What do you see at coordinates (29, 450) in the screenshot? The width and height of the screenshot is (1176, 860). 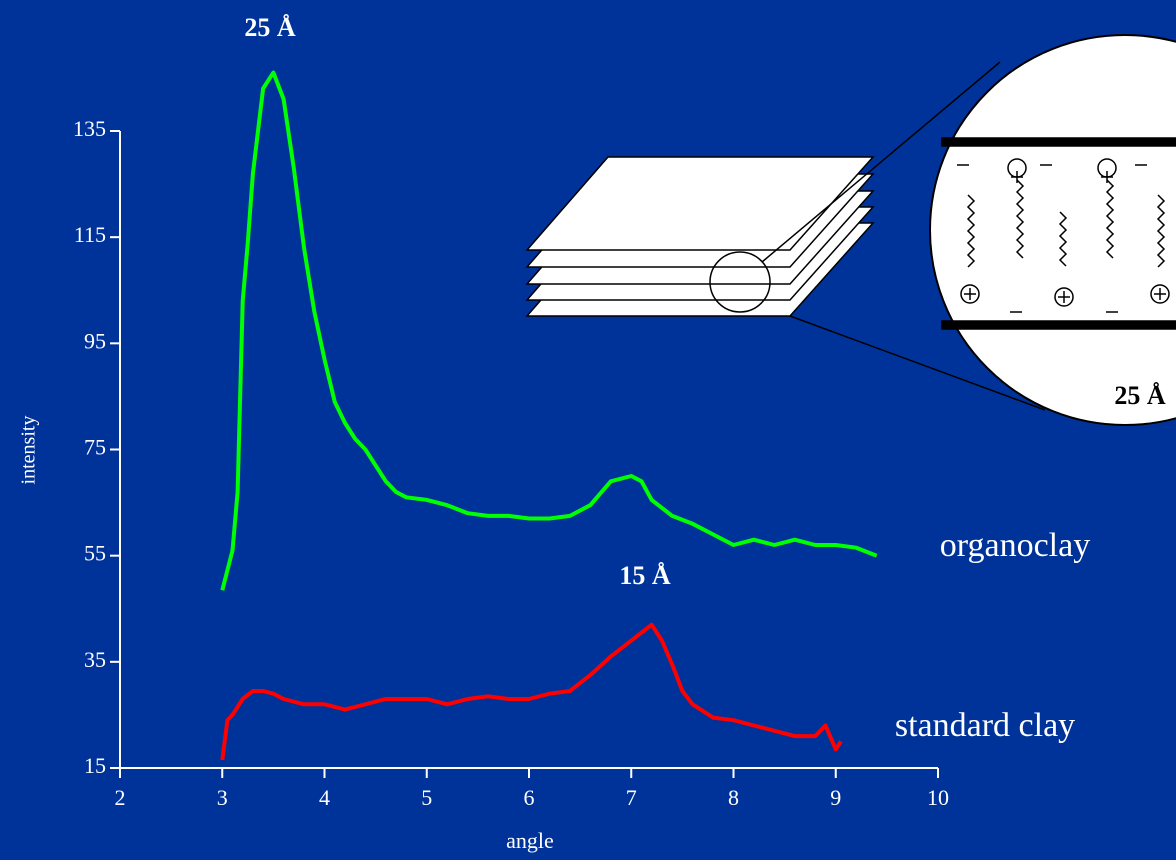 I see `y-axis-label: intensity` at bounding box center [29, 450].